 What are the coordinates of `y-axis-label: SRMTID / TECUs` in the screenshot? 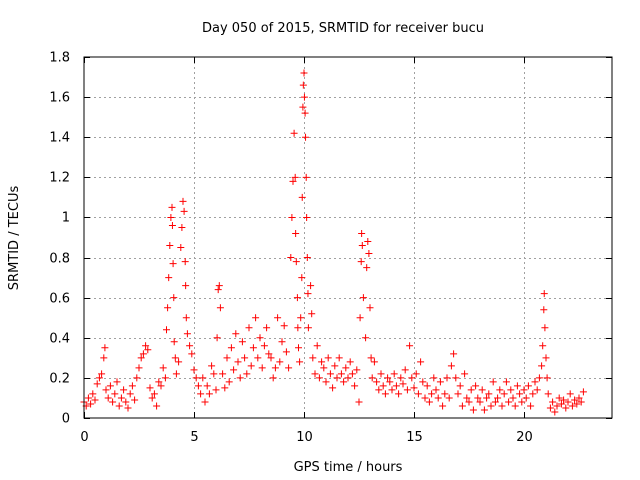 It's located at (14, 238).